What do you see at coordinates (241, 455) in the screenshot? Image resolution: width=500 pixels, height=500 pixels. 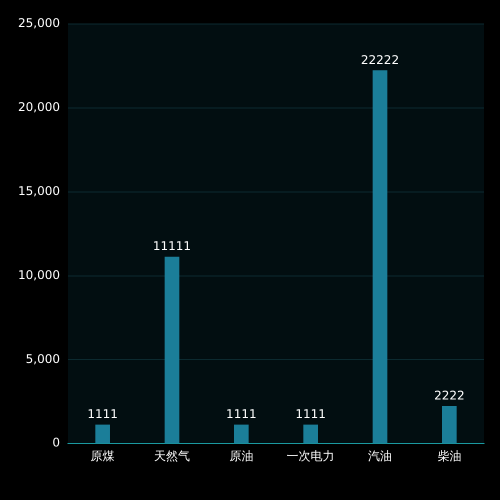 I see `x-tick-label: 原油` at bounding box center [241, 455].